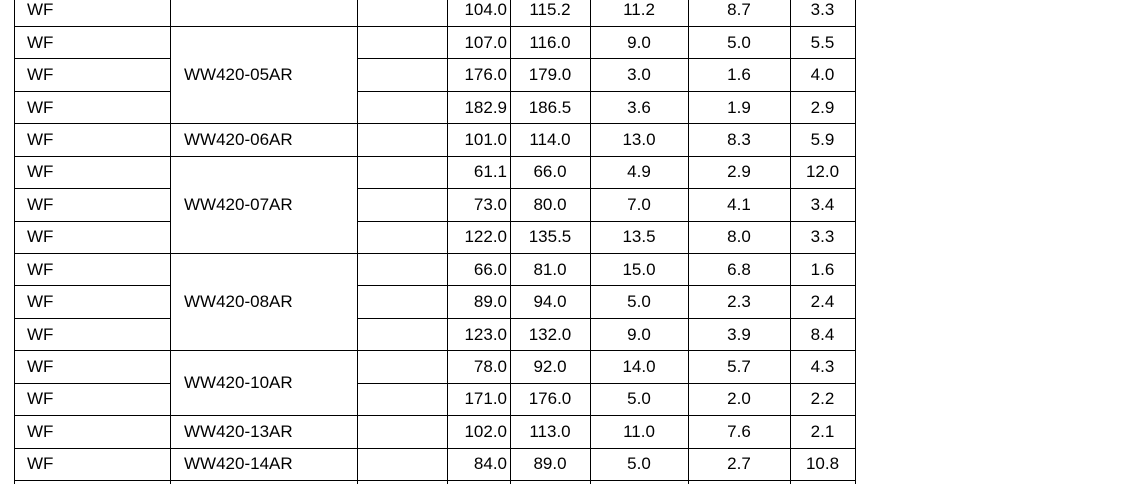  Describe the element at coordinates (550, 43) in the screenshot. I see `value-cell: 116.0` at that location.